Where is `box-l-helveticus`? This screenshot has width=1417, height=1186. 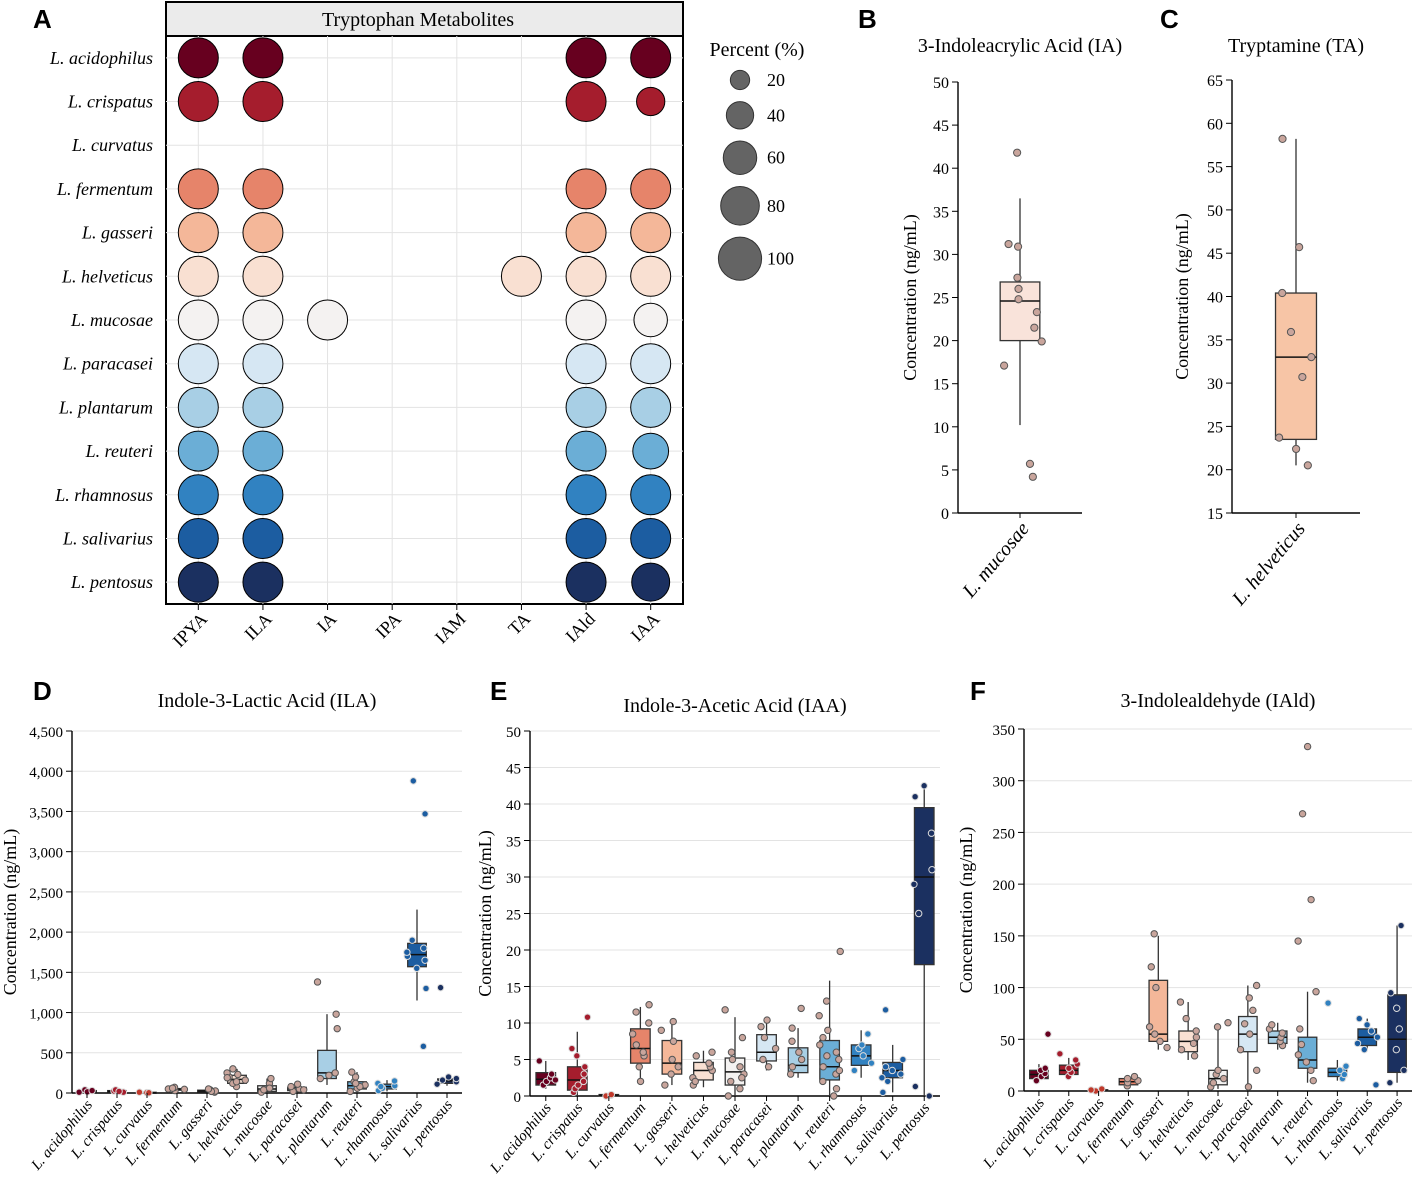
box-l-helveticus is located at coordinates (1296, 366).